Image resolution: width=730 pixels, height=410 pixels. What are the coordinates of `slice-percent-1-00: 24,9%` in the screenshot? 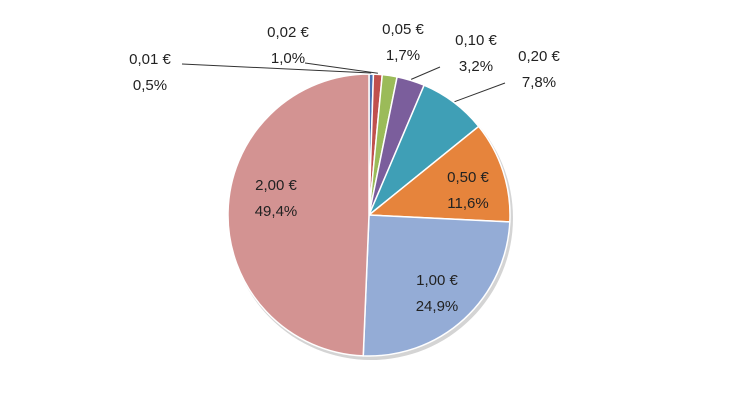 It's located at (437, 306).